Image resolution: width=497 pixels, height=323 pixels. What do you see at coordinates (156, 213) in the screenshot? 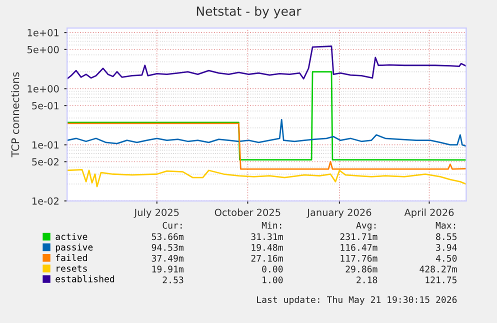
I see `x-tick-label: July 2025` at bounding box center [156, 213].